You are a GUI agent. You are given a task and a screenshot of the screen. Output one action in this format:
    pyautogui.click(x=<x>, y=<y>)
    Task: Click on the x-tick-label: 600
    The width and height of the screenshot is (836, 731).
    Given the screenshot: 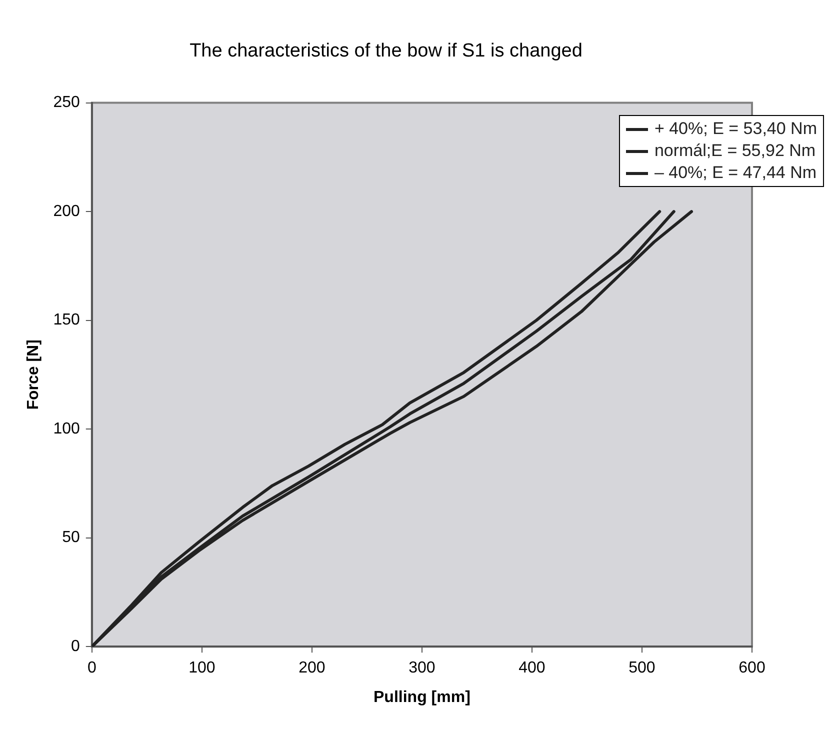 What is the action you would take?
    pyautogui.click(x=752, y=668)
    